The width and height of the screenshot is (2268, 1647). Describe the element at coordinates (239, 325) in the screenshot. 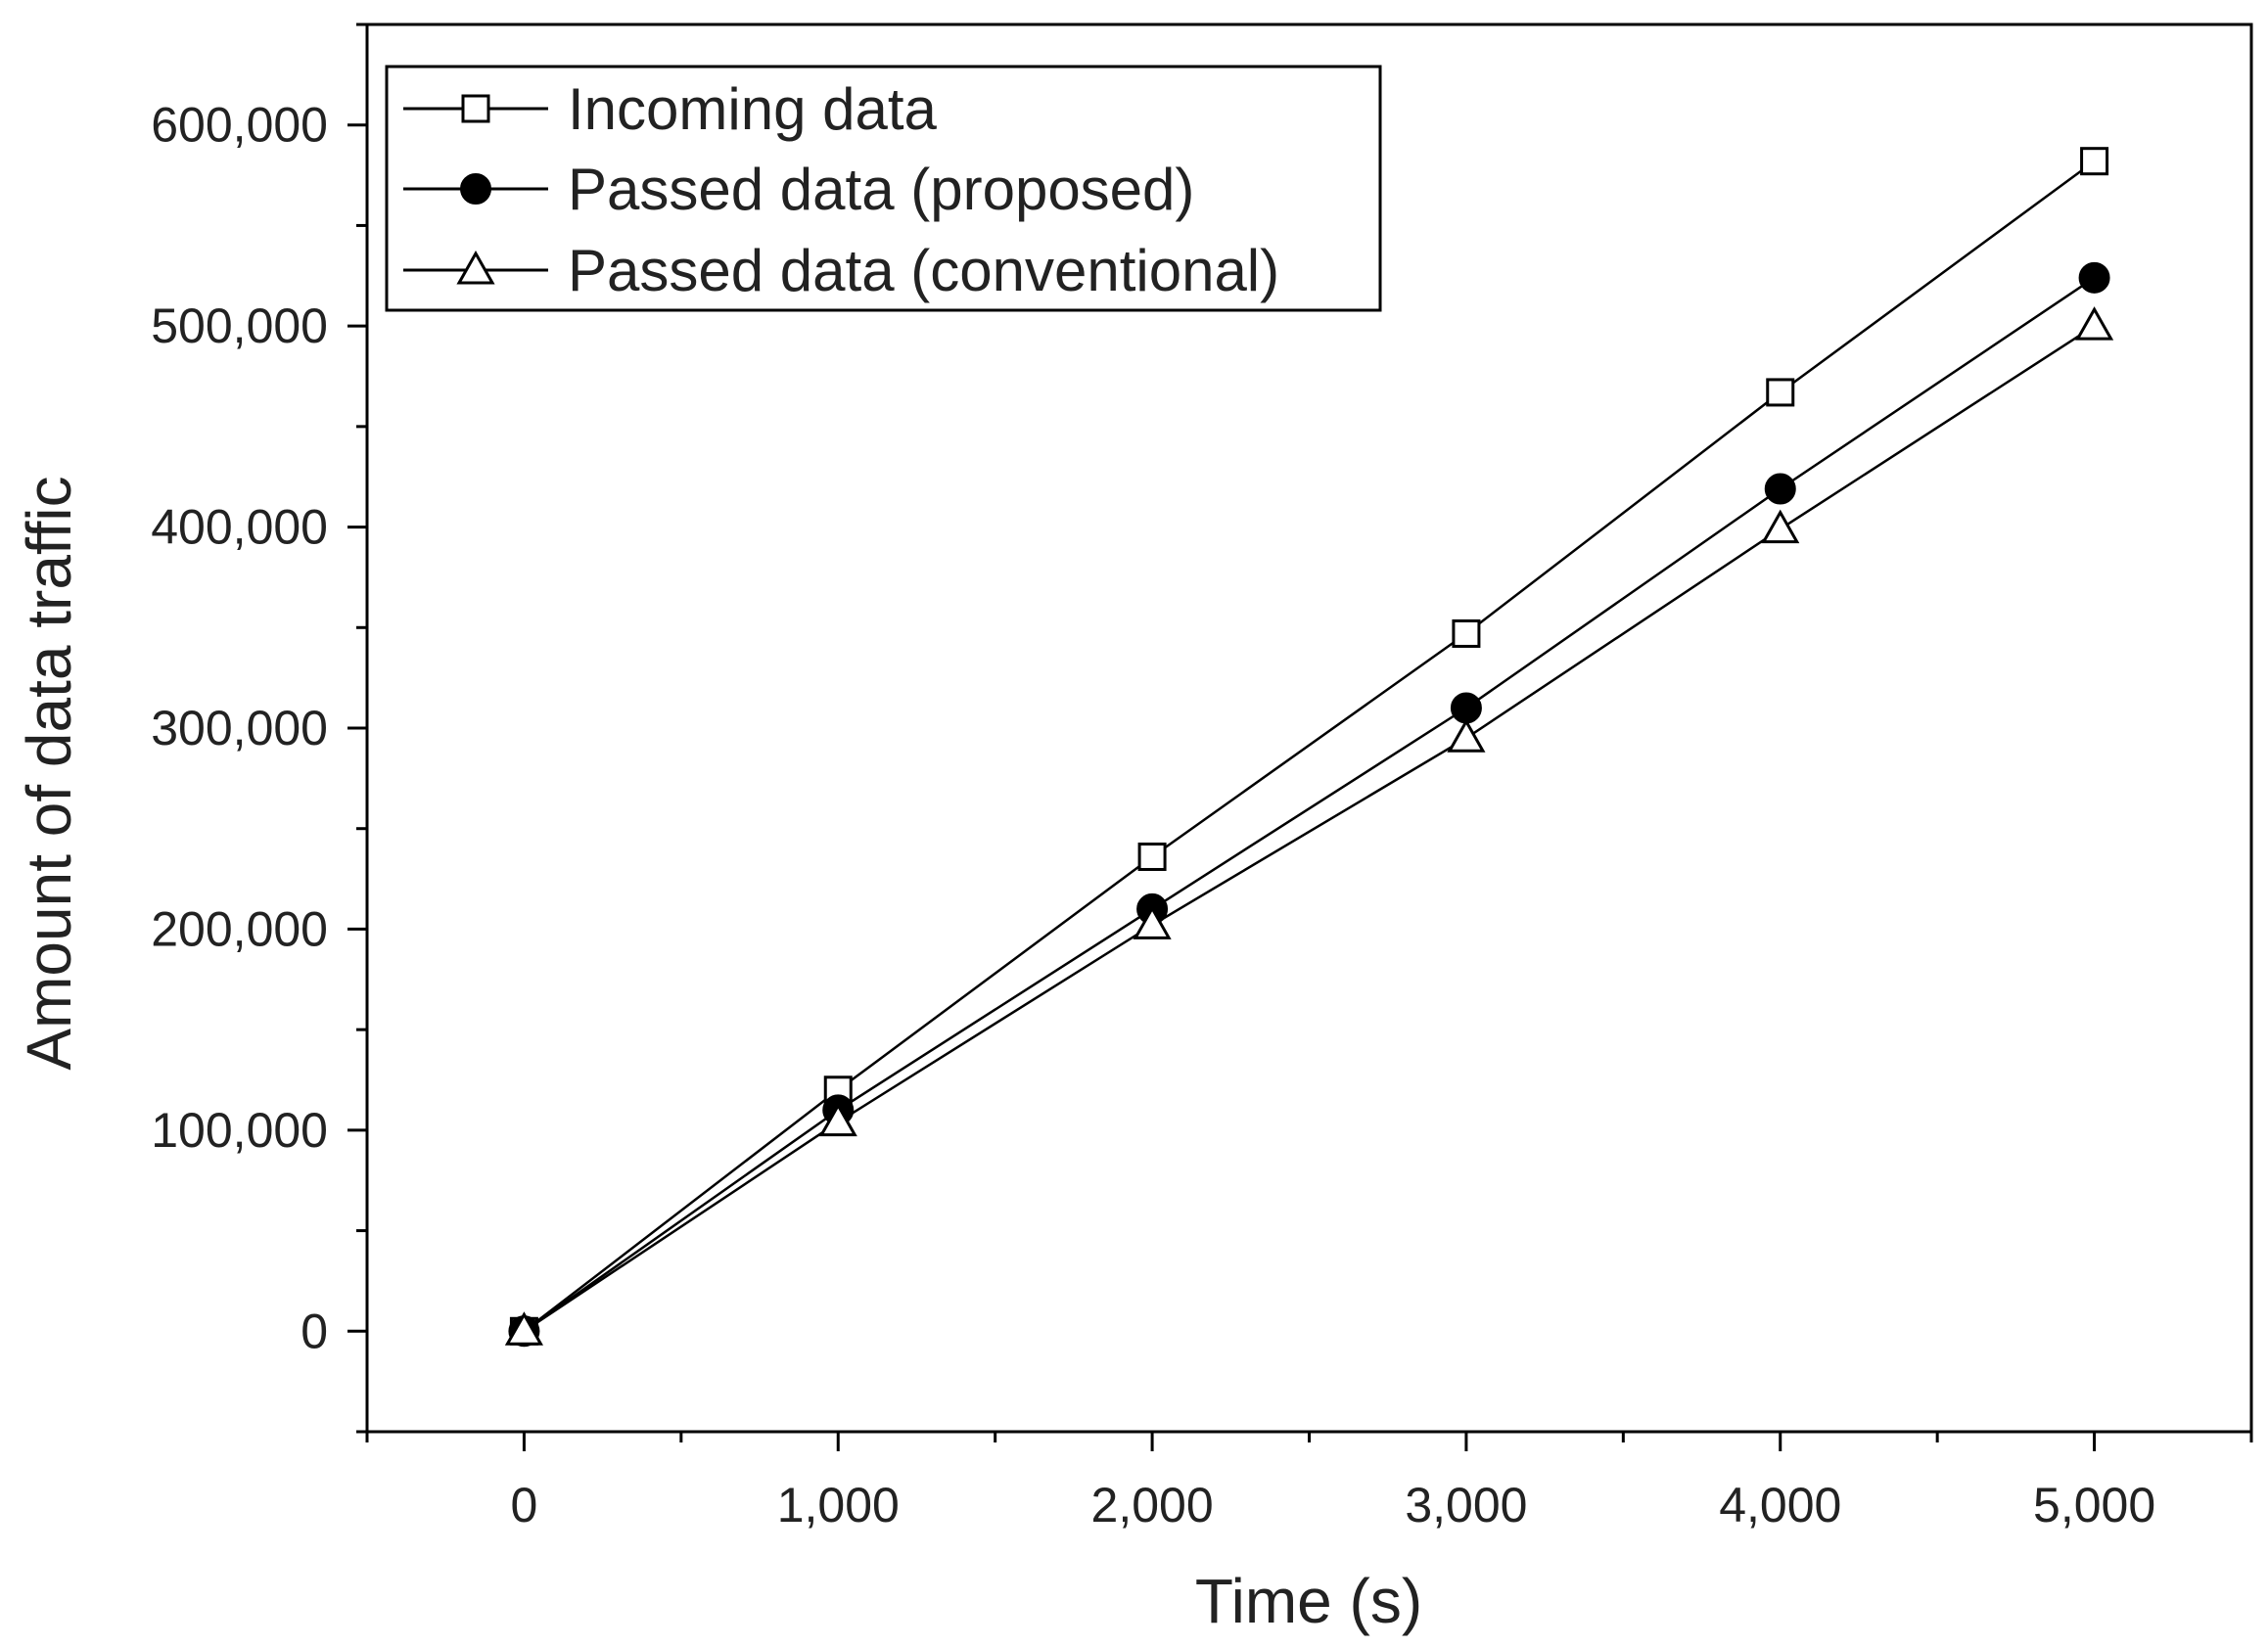

I see `y-tick-label: 500,000` at that location.